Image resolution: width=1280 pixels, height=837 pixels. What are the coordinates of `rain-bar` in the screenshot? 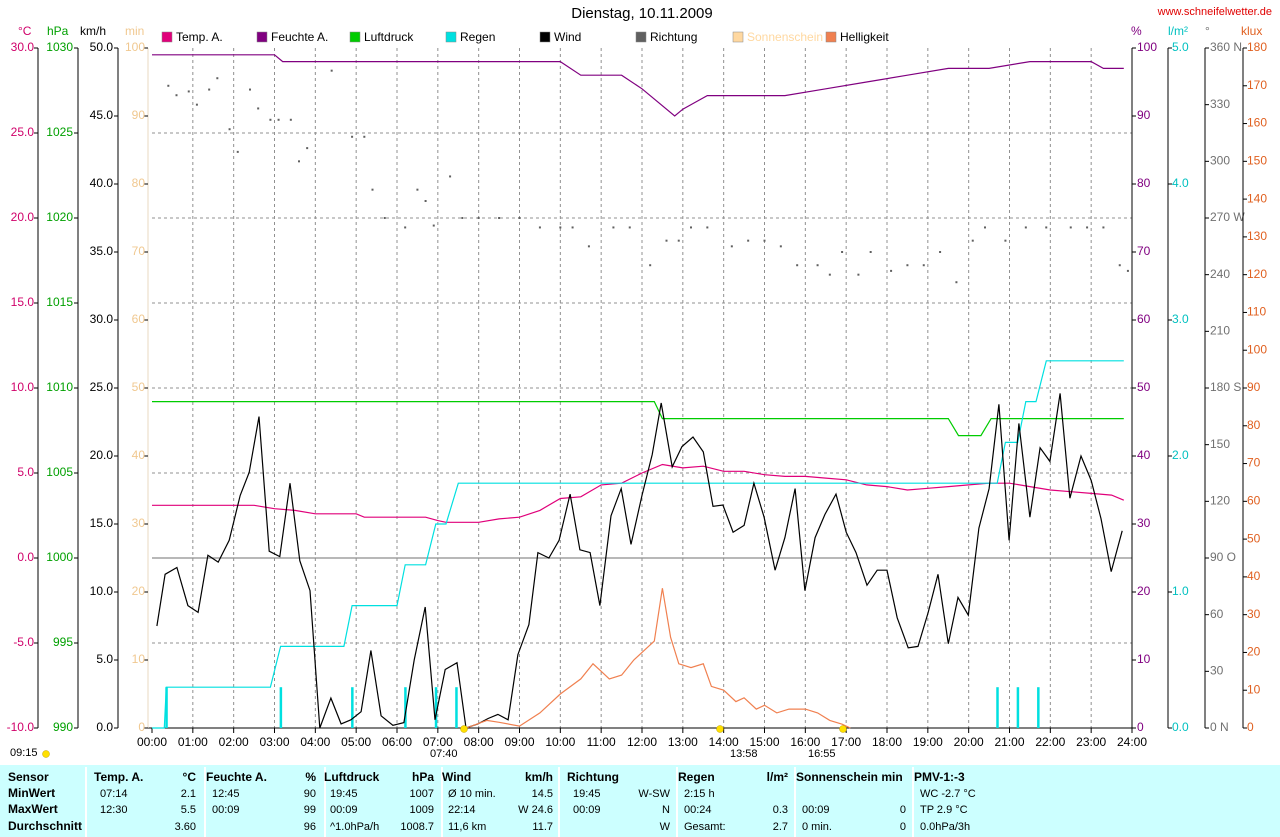 It's located at (997, 707).